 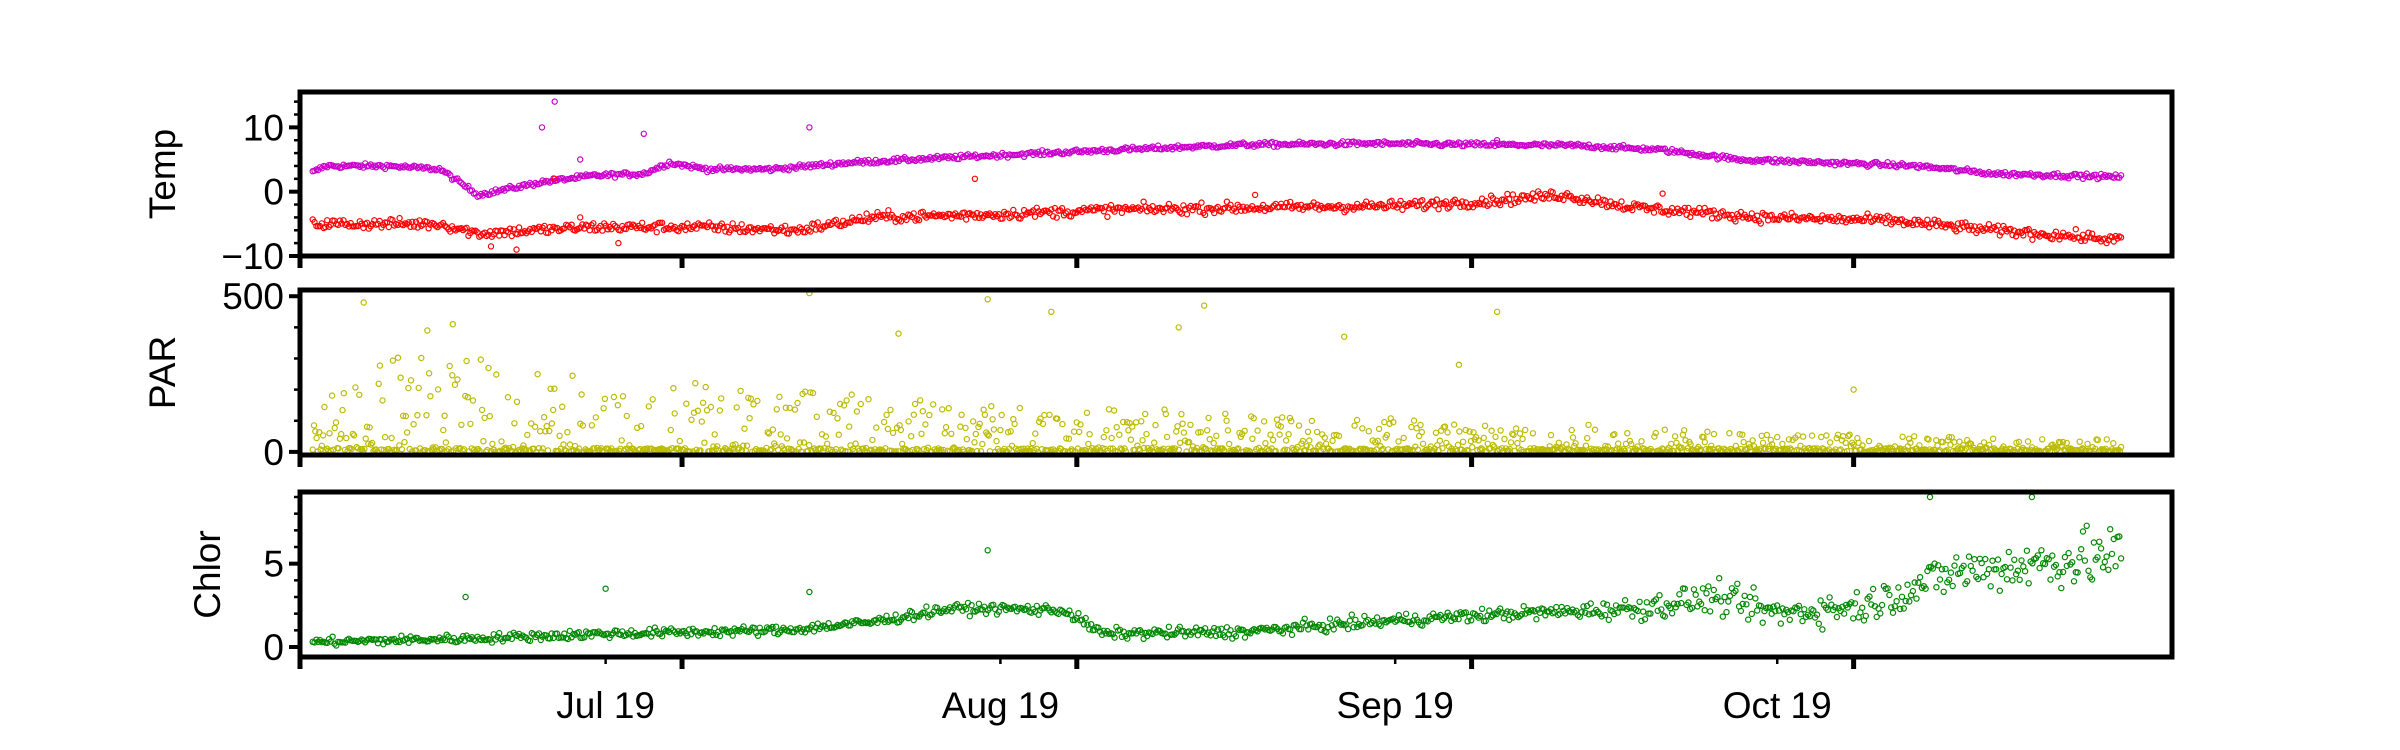 I want to click on x-tick-label: Oct 19, so click(x=1777, y=705).